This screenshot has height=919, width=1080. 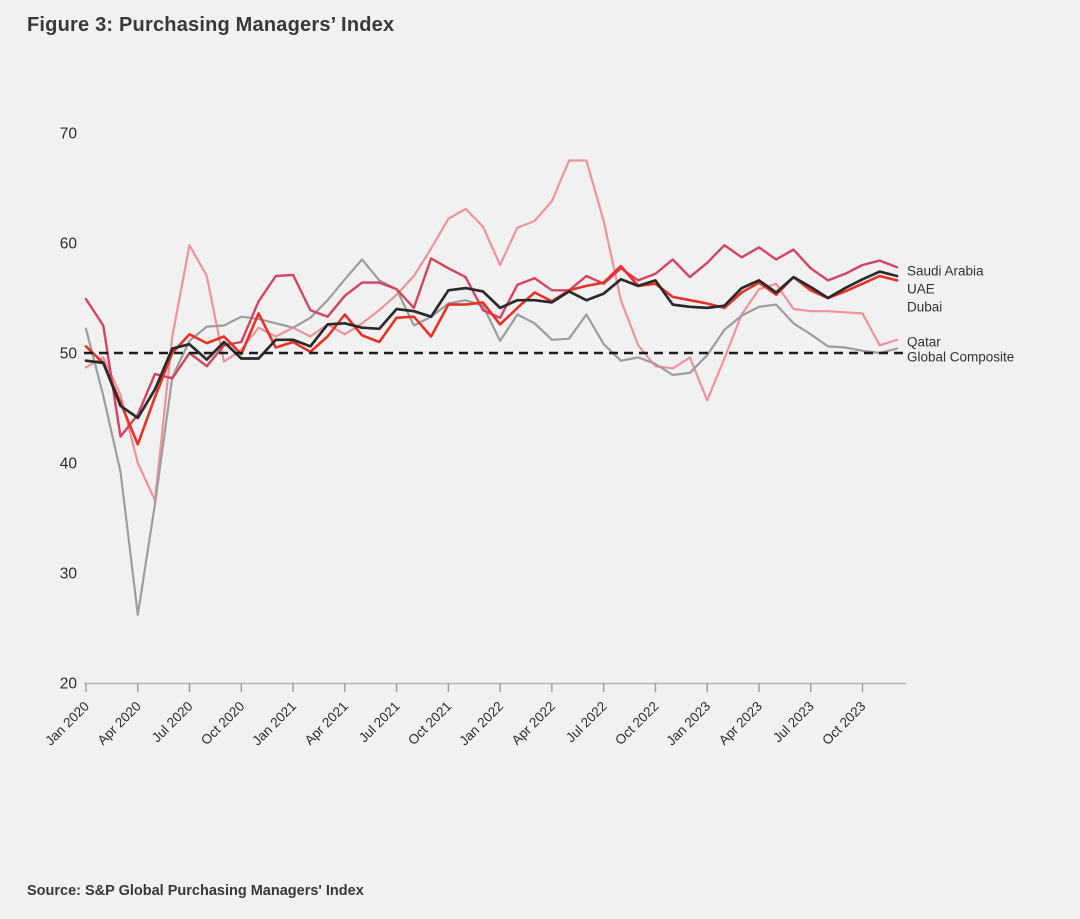 What do you see at coordinates (688, 724) in the screenshot?
I see `x-axis-label-jan-2023: Jan 2023` at bounding box center [688, 724].